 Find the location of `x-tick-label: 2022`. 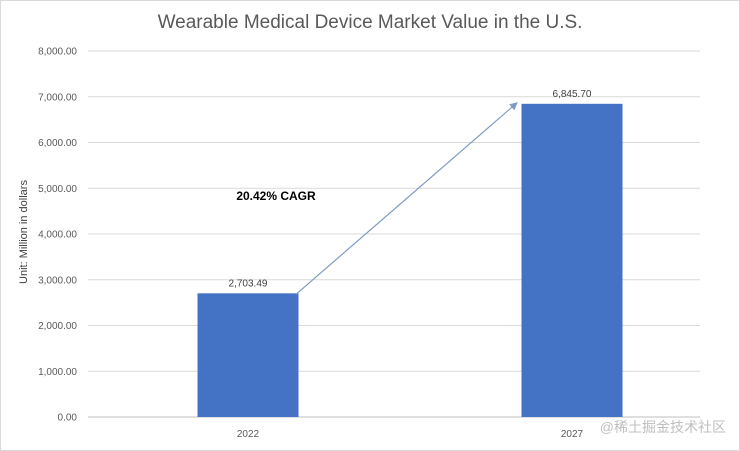

x-tick-label: 2022 is located at coordinates (248, 434).